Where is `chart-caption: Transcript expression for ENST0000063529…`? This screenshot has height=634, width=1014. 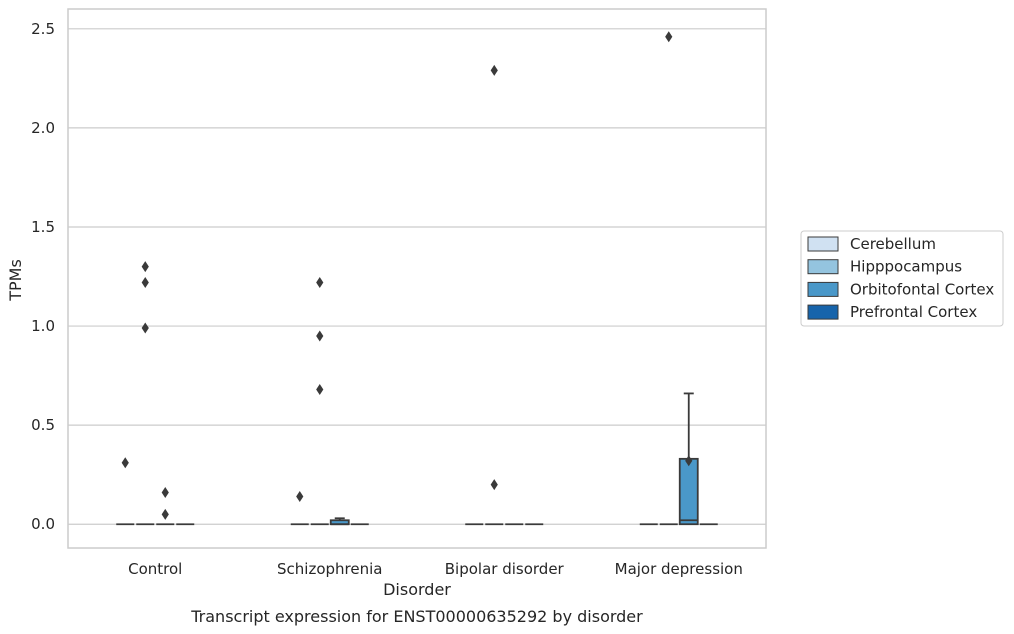 chart-caption: Transcript expression for ENST0000063529… is located at coordinates (416, 616).